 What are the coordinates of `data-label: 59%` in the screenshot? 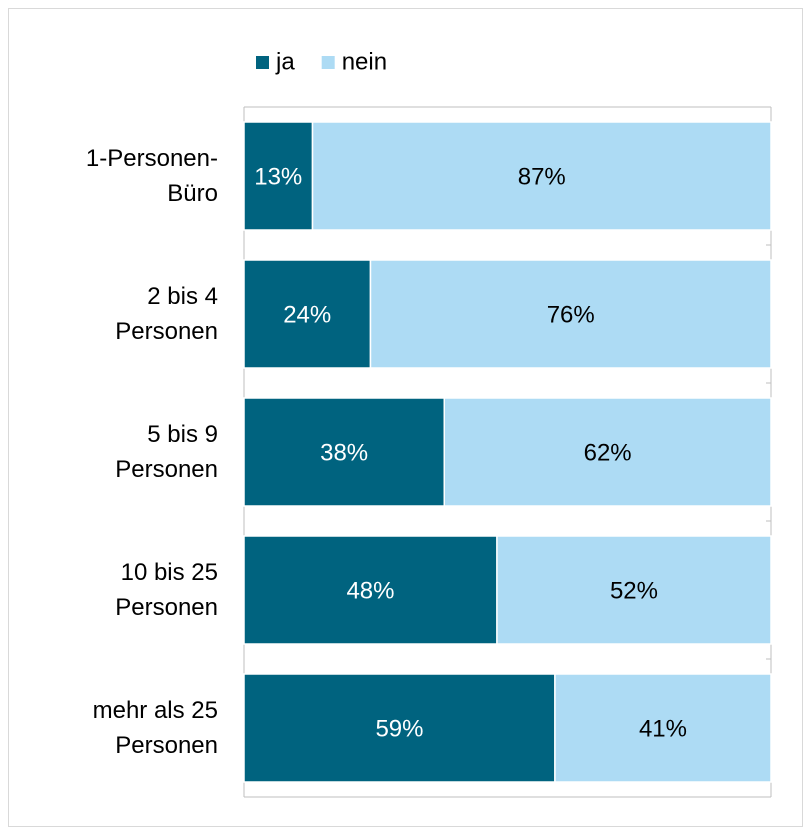 It's located at (399, 728).